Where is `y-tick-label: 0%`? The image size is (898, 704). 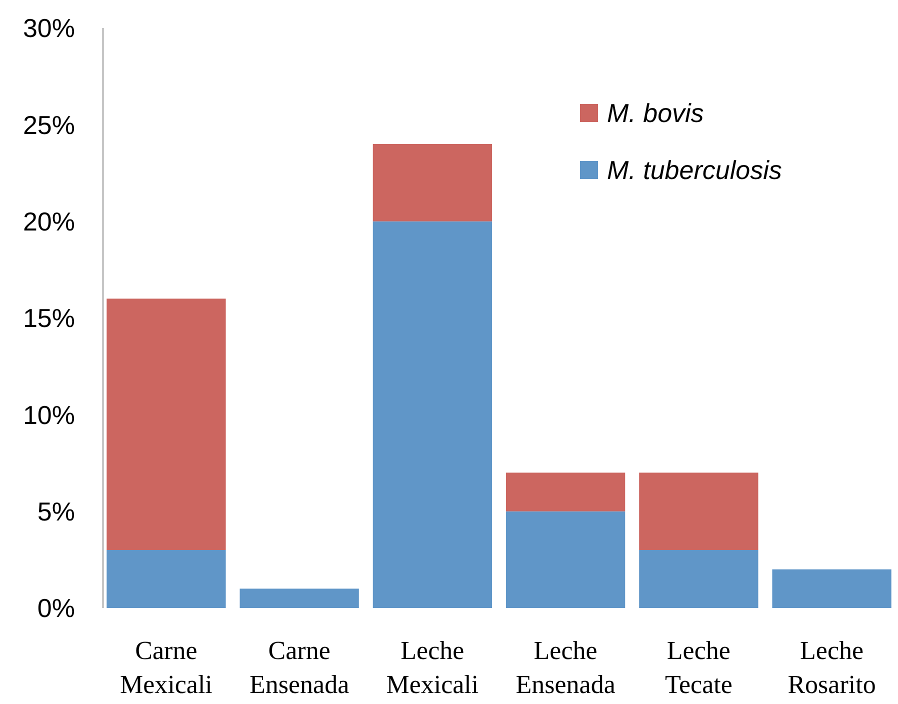 y-tick-label: 0% is located at coordinates (56, 608).